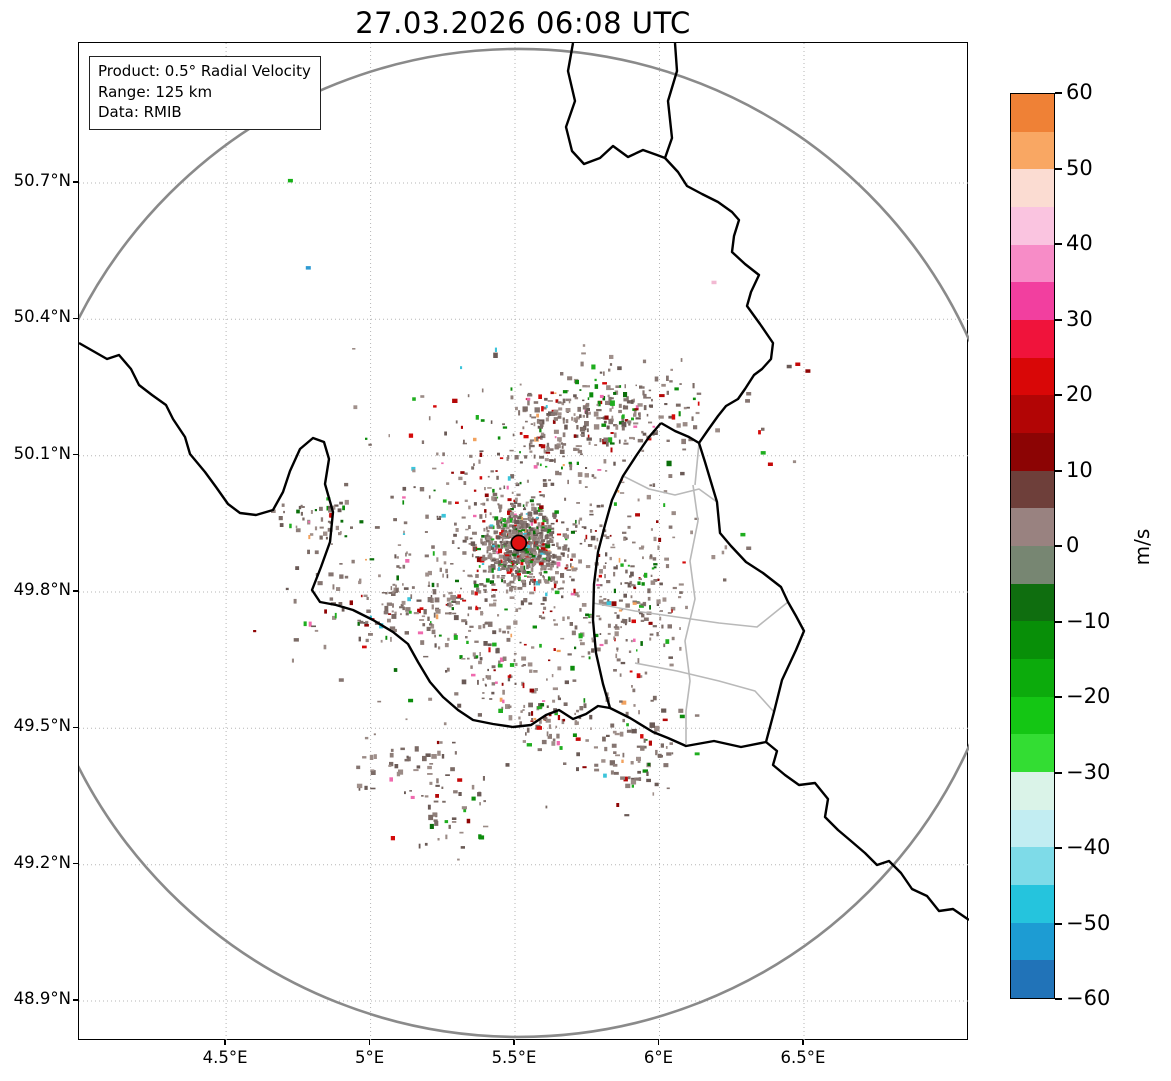 Image resolution: width=1171 pixels, height=1081 pixels. I want to click on figure-title: 27.03.2026 06:08 UTC, so click(523, 23).